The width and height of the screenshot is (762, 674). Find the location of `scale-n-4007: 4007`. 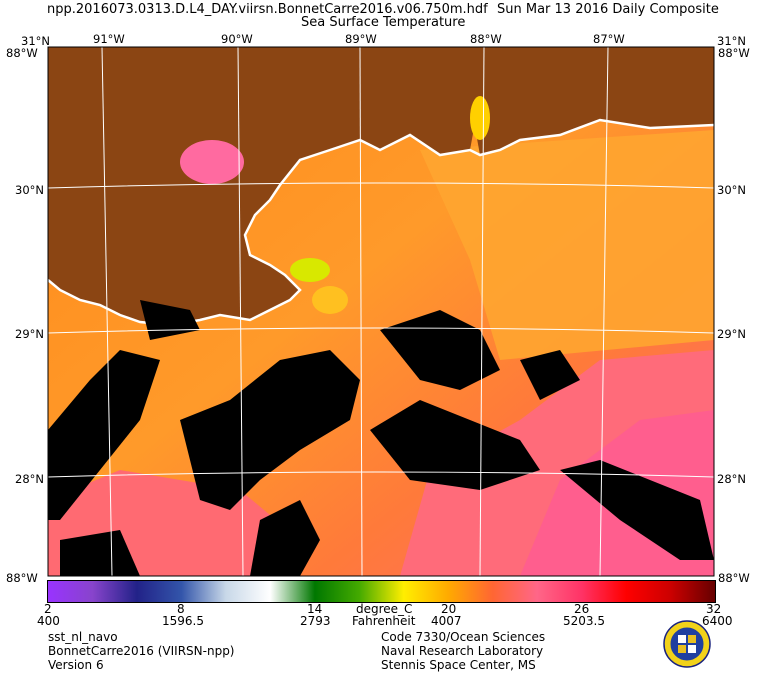

scale-n-4007: 4007 is located at coordinates (446, 621).